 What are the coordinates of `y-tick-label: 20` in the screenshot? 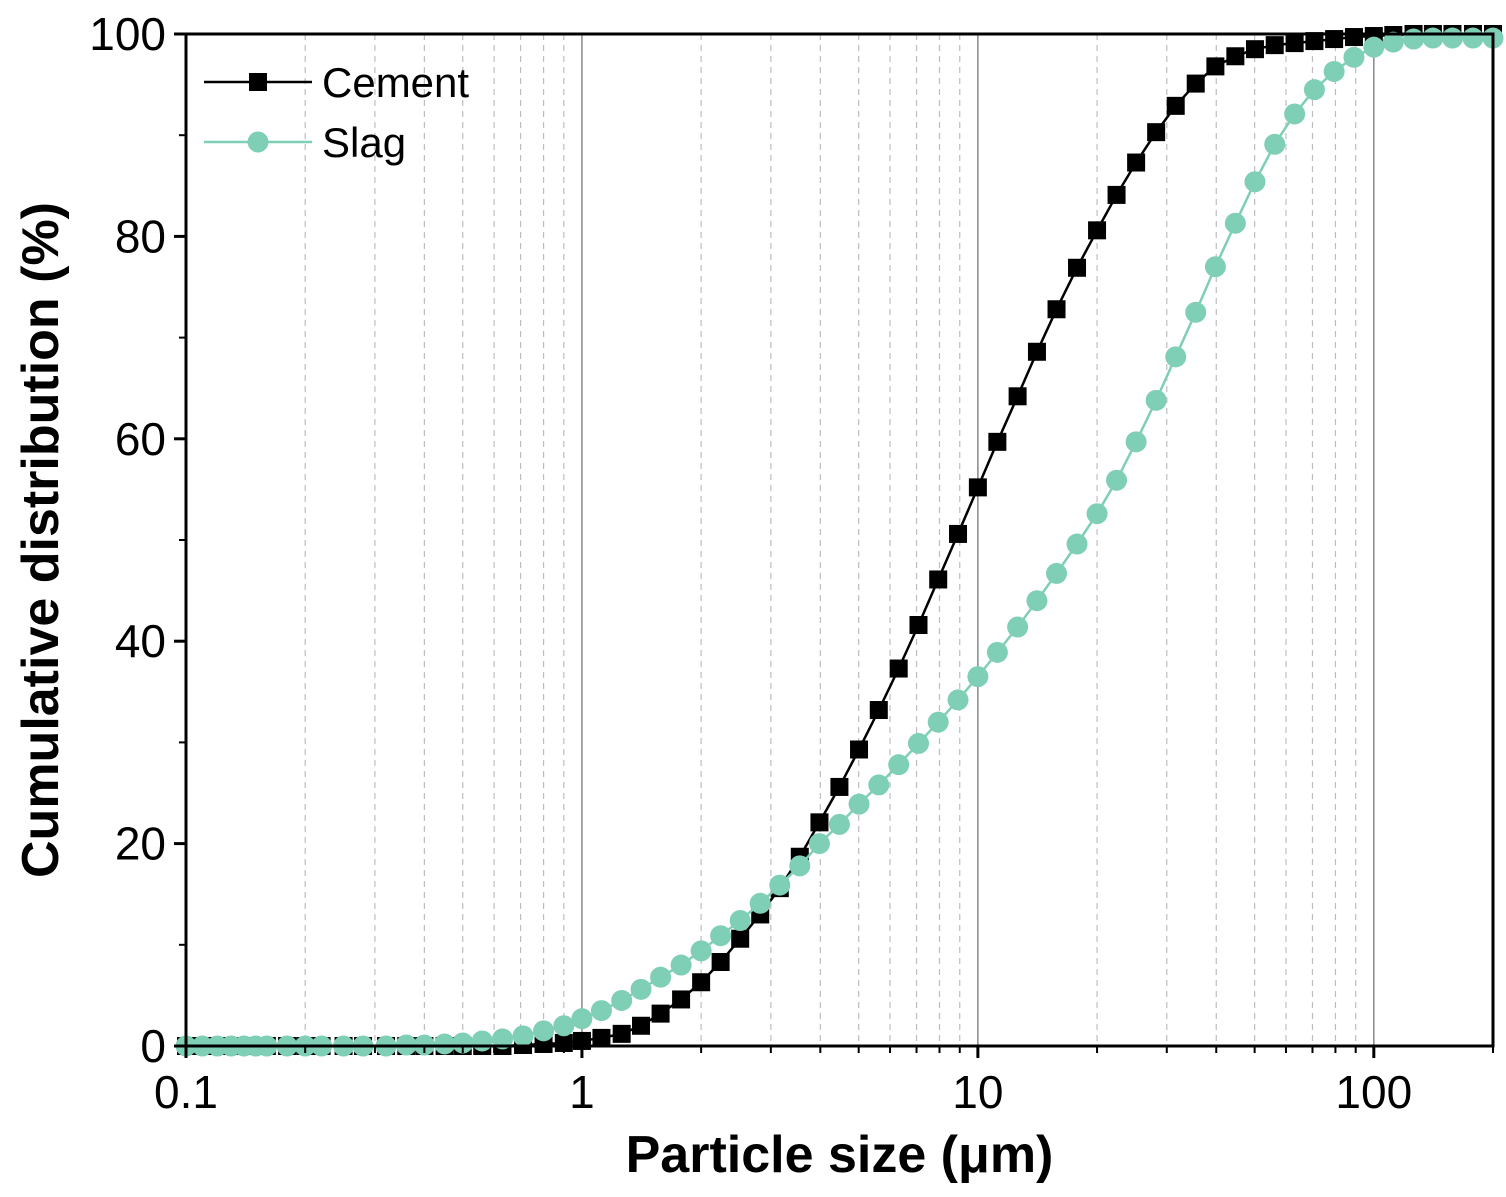 It's located at (140, 844).